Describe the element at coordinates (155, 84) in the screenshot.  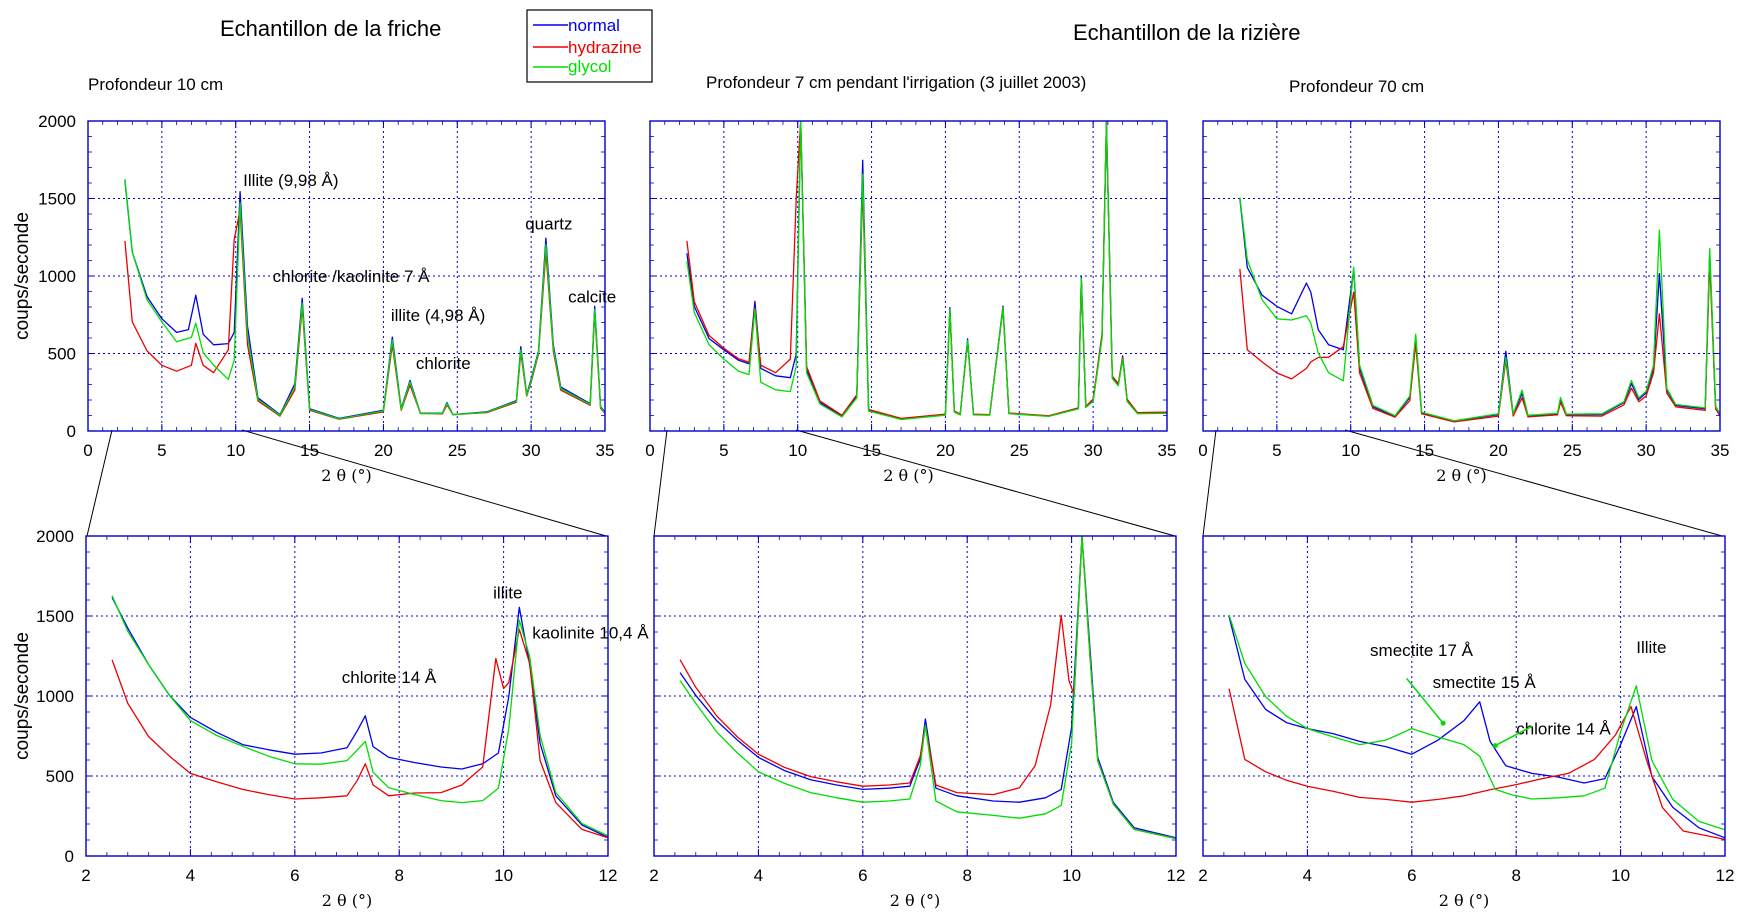
I see `panel-subtitle: Profondeur 10 cm` at that location.